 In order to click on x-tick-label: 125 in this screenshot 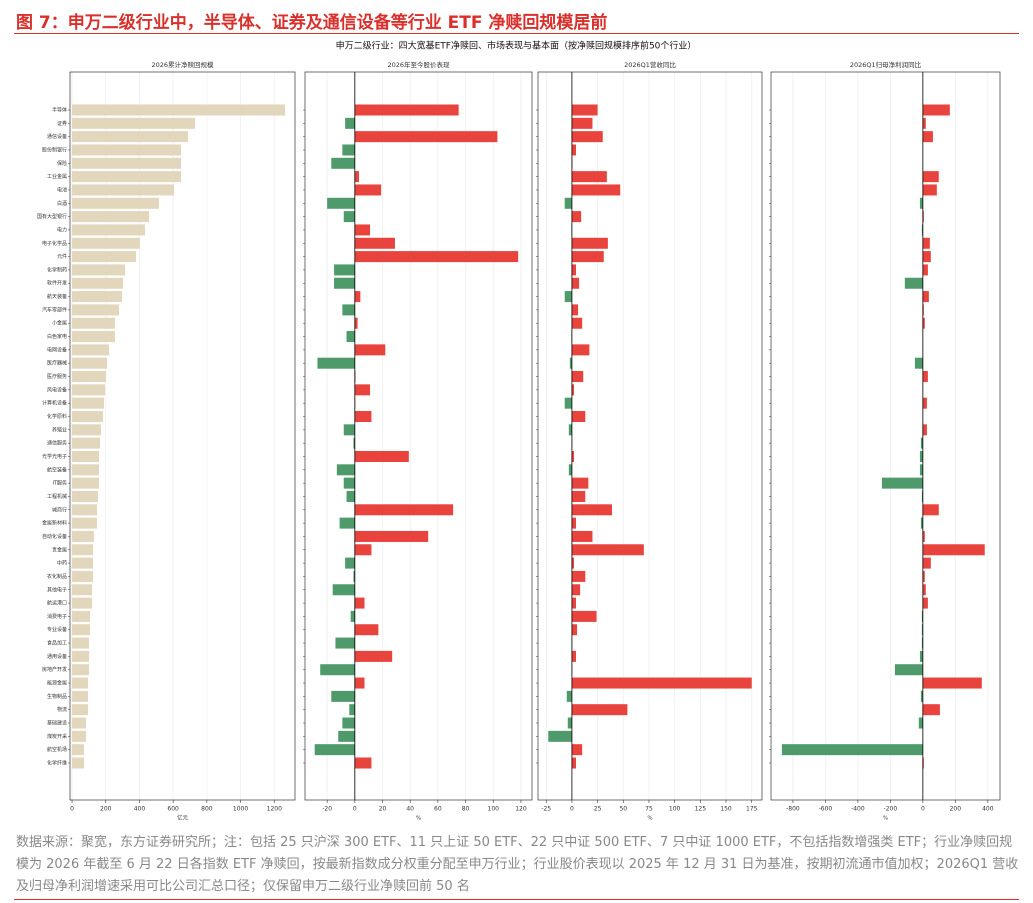, I will do `click(701, 809)`.